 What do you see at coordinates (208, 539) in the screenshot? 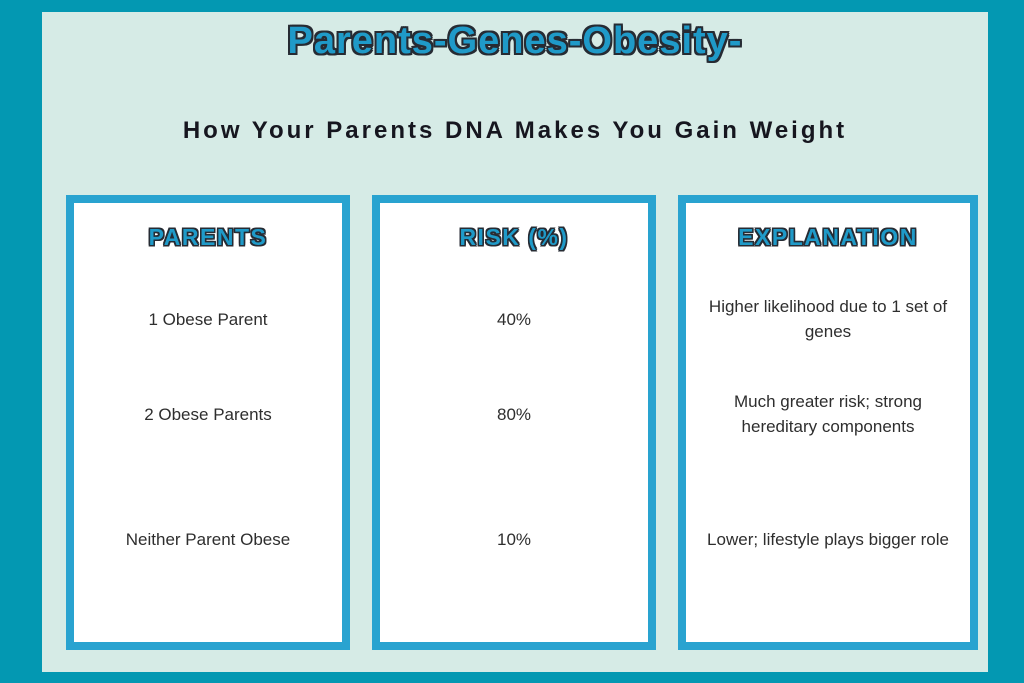
I see `cell-parents-row3: Neither Parent Obese` at bounding box center [208, 539].